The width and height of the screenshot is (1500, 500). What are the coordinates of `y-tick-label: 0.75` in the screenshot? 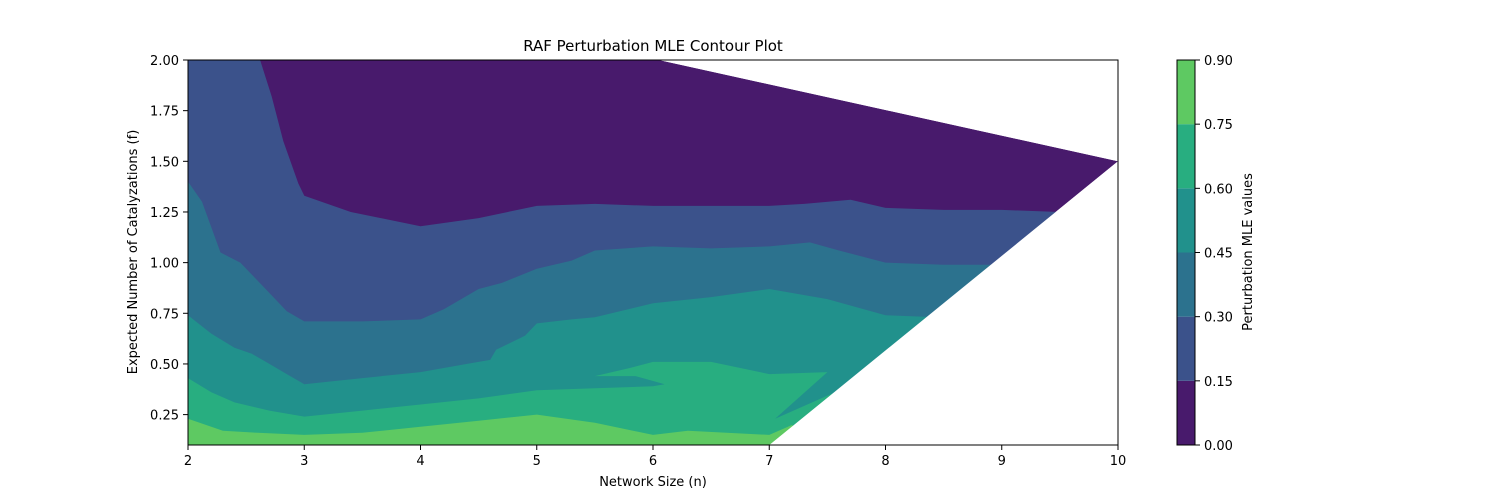 It's located at (164, 314).